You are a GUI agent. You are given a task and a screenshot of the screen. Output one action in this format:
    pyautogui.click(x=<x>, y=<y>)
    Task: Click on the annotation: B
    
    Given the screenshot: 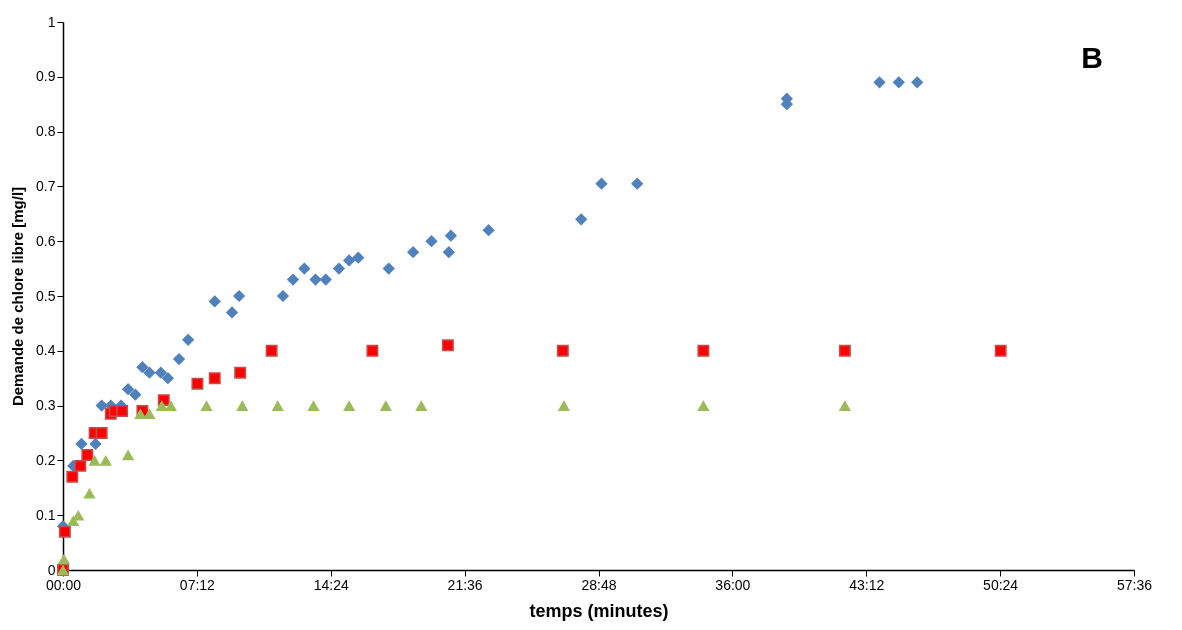 What is the action you would take?
    pyautogui.click(x=1092, y=57)
    